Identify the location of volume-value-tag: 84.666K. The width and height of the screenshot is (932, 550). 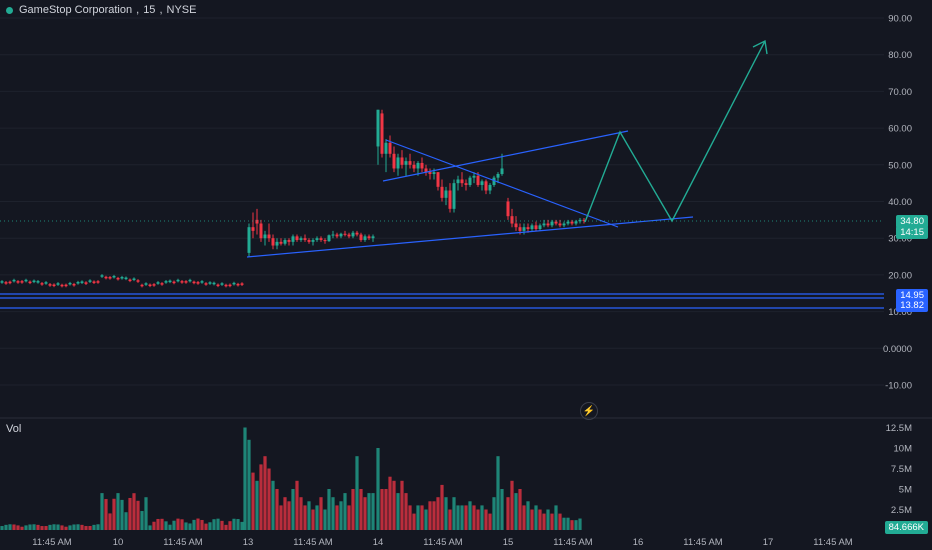
(906, 527).